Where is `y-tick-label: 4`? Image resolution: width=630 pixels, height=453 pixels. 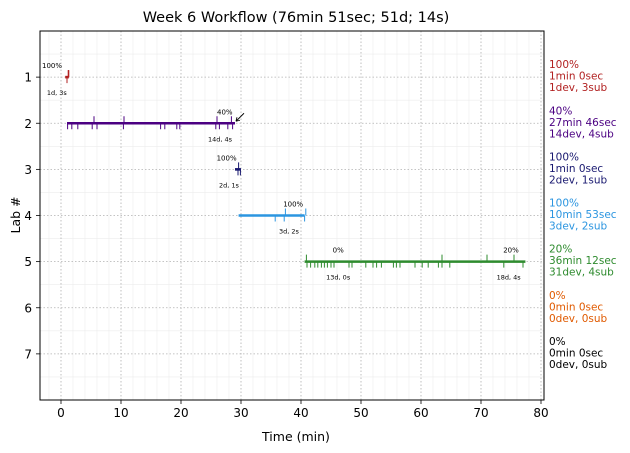 y-tick-label: 4 is located at coordinates (28, 216).